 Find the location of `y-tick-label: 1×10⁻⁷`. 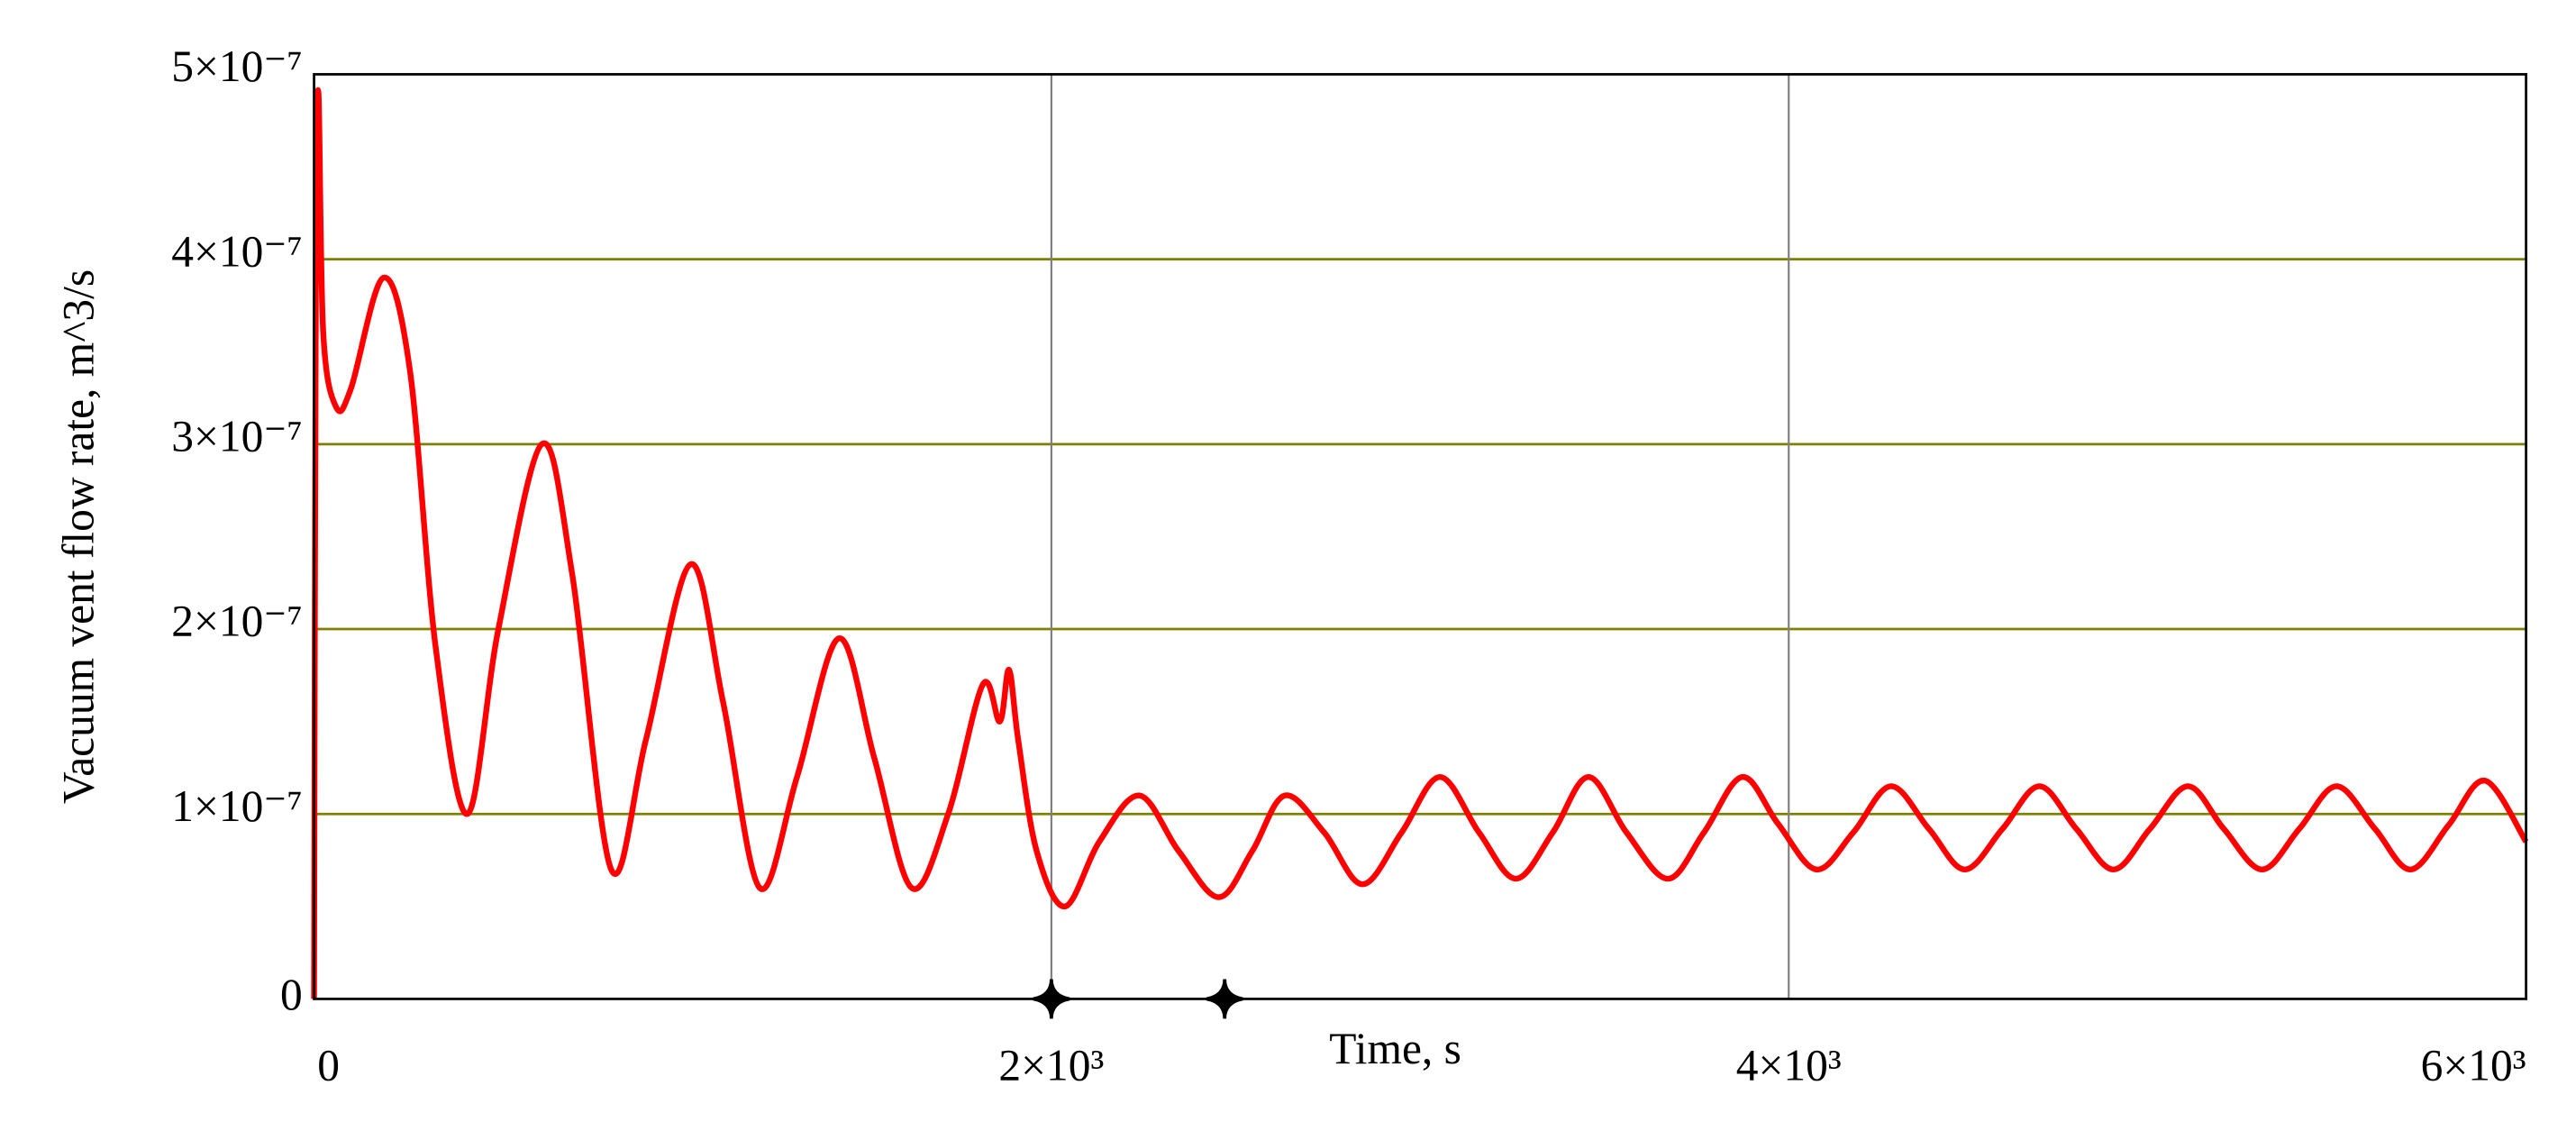

y-tick-label: 1×10⁻⁷ is located at coordinates (236, 806).